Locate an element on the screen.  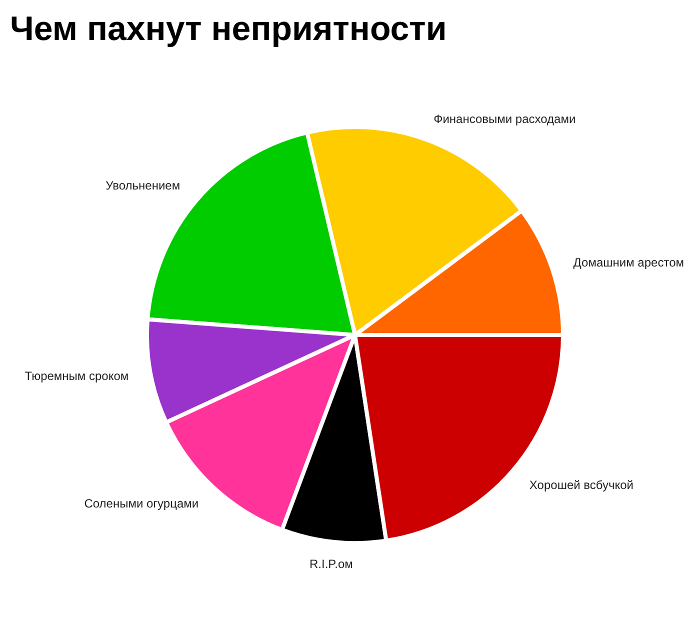
slice-label: Домашним арестом is located at coordinates (628, 263).